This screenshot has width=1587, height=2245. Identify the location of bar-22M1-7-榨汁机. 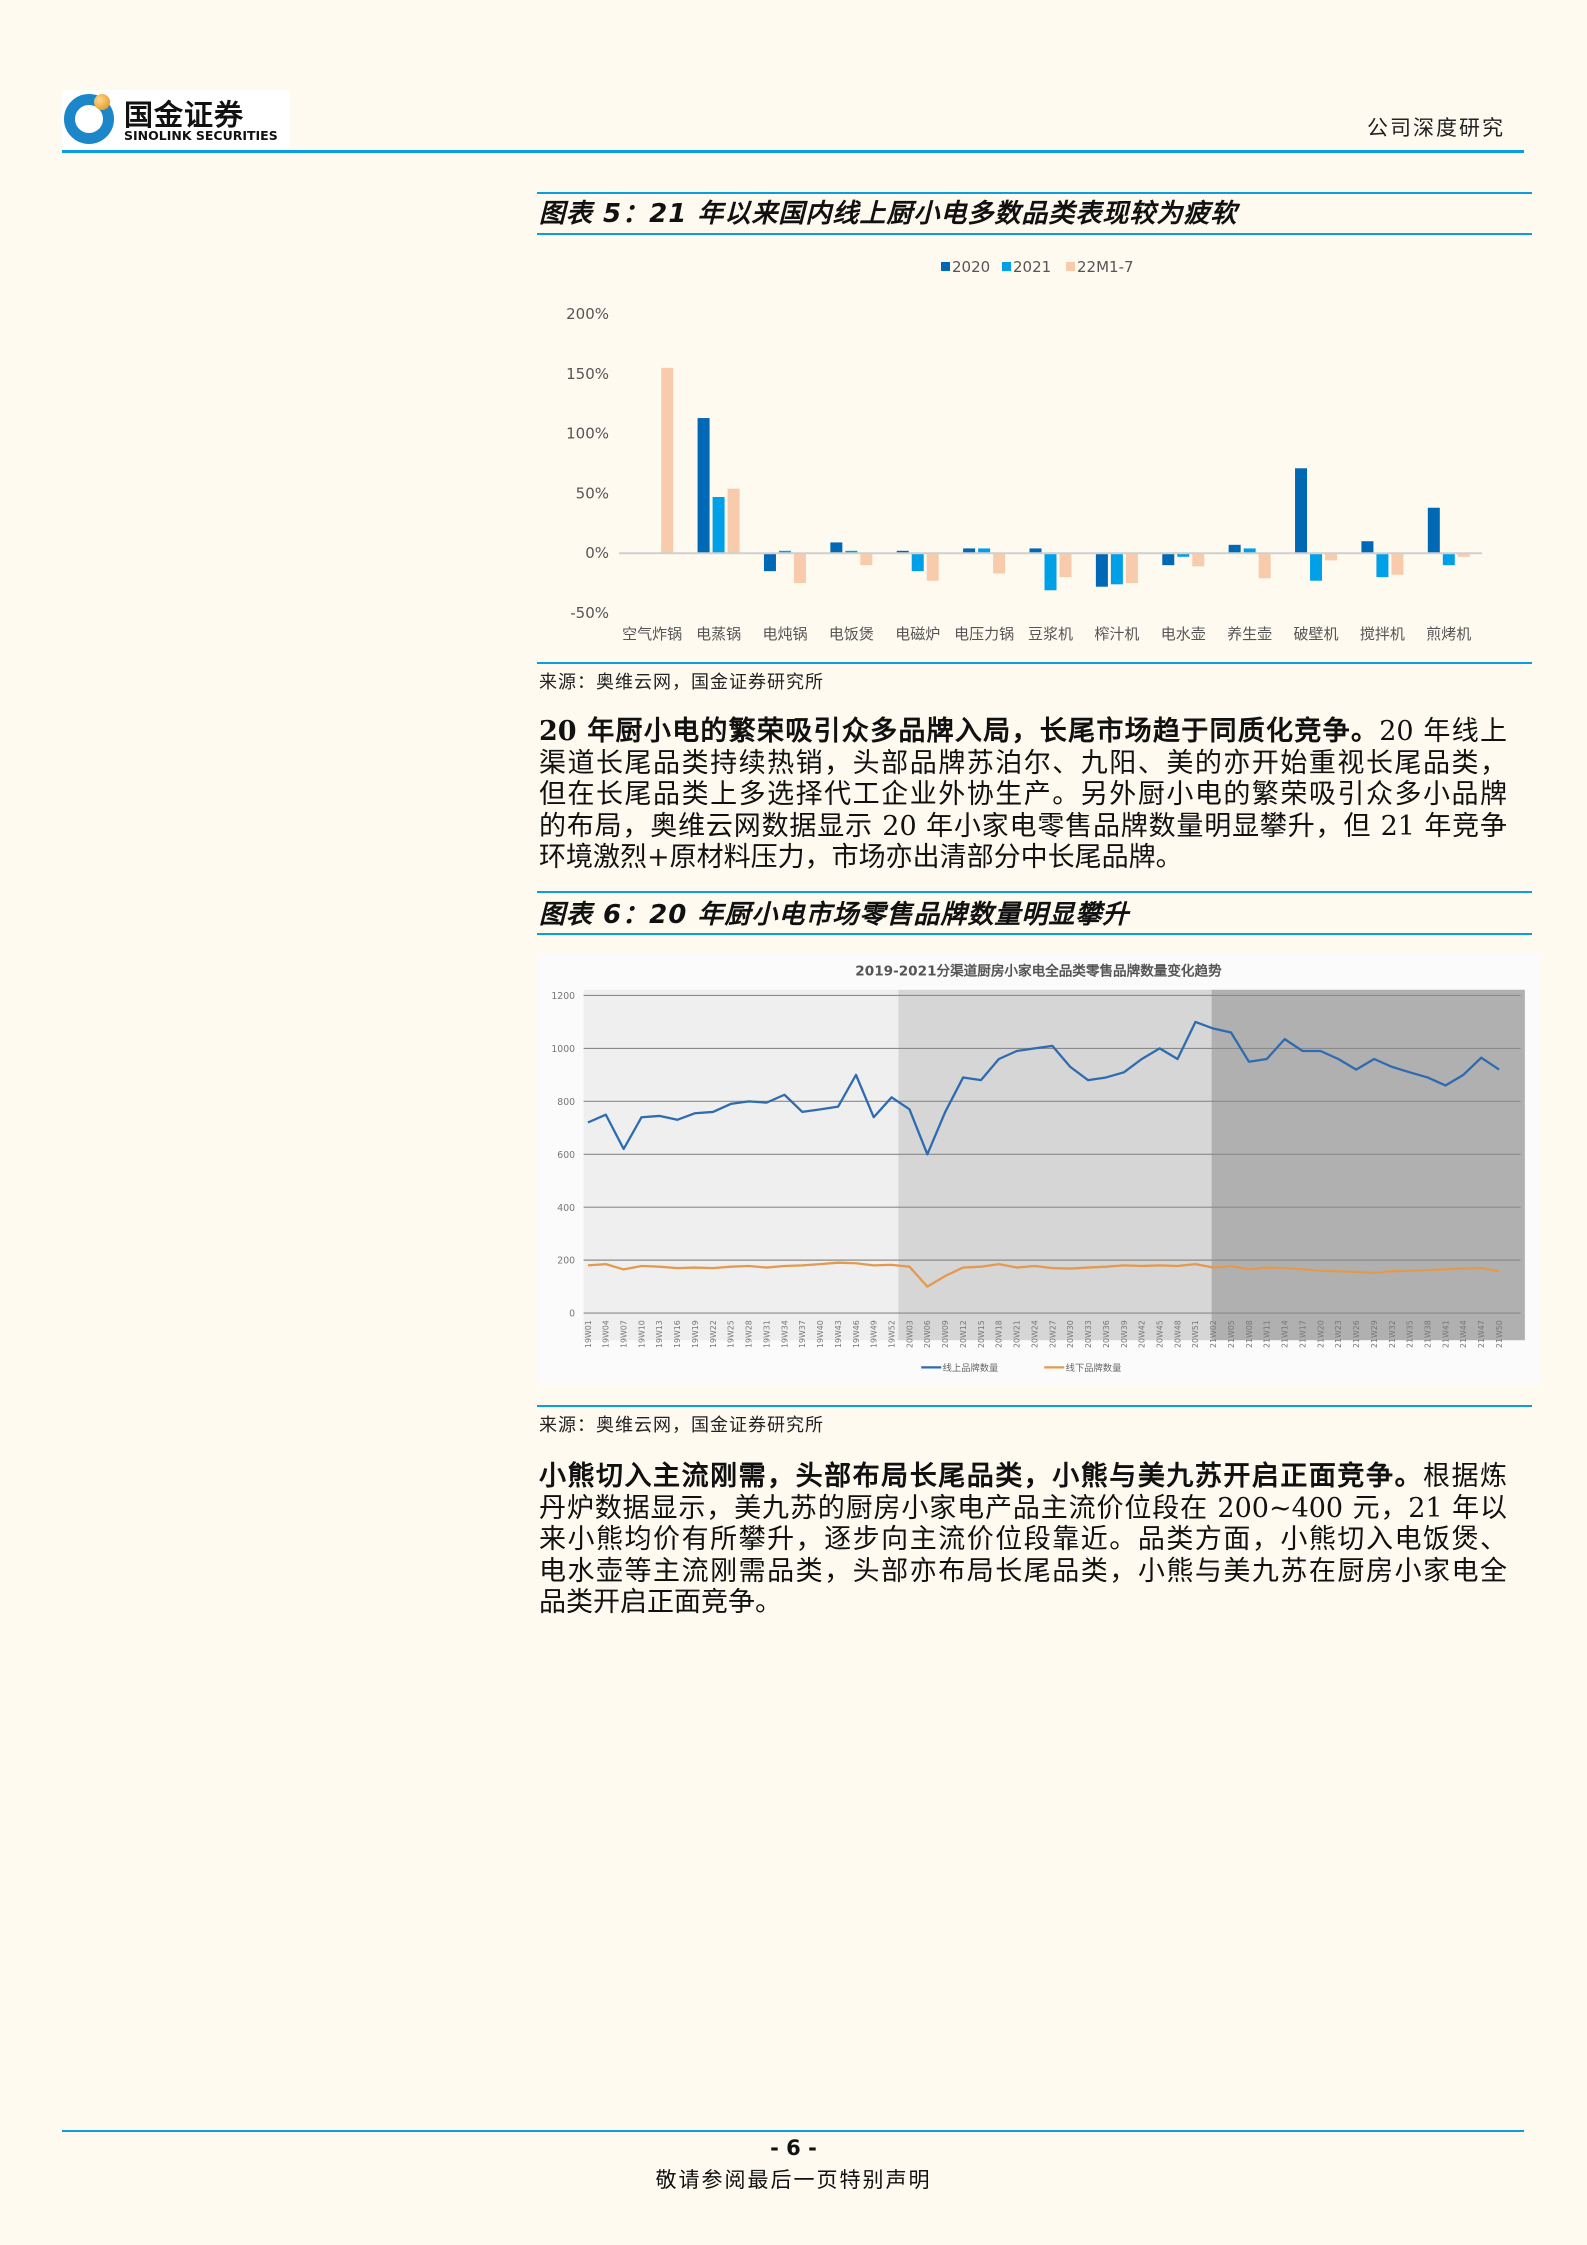
(1131, 568).